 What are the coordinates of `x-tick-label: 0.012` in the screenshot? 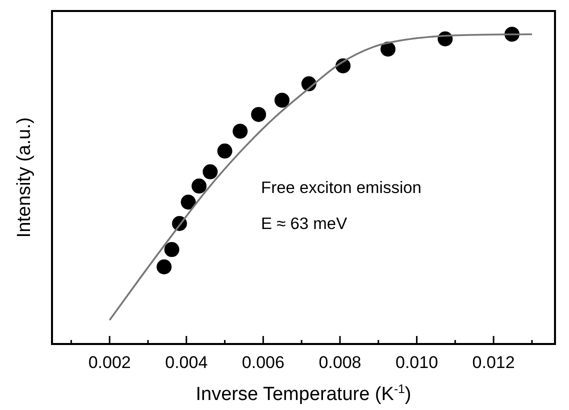 It's located at (493, 362).